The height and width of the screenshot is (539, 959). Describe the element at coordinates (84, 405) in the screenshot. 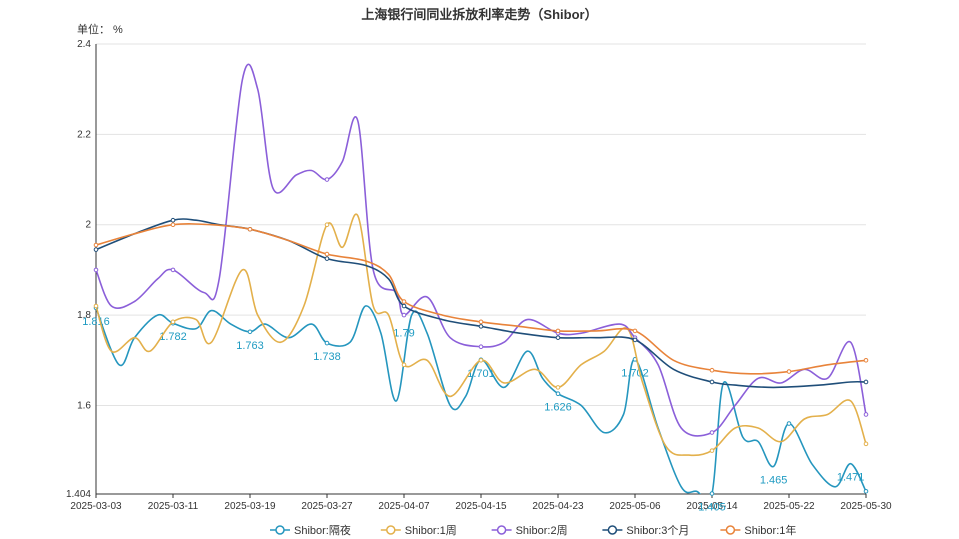

I see `y-tick-label: 1.6` at that location.